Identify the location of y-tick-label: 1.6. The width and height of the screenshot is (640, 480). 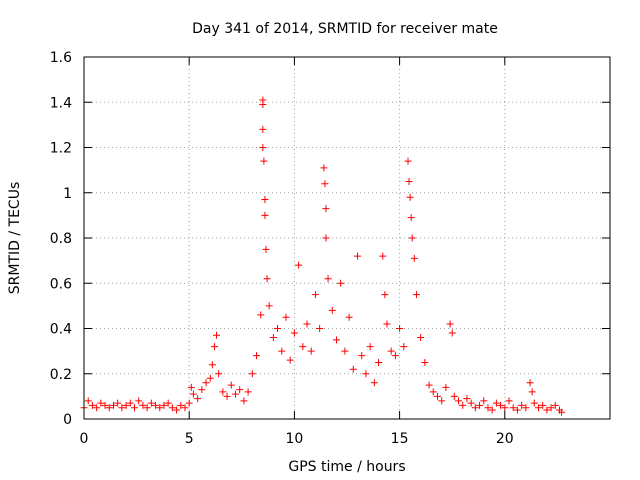
(61, 58).